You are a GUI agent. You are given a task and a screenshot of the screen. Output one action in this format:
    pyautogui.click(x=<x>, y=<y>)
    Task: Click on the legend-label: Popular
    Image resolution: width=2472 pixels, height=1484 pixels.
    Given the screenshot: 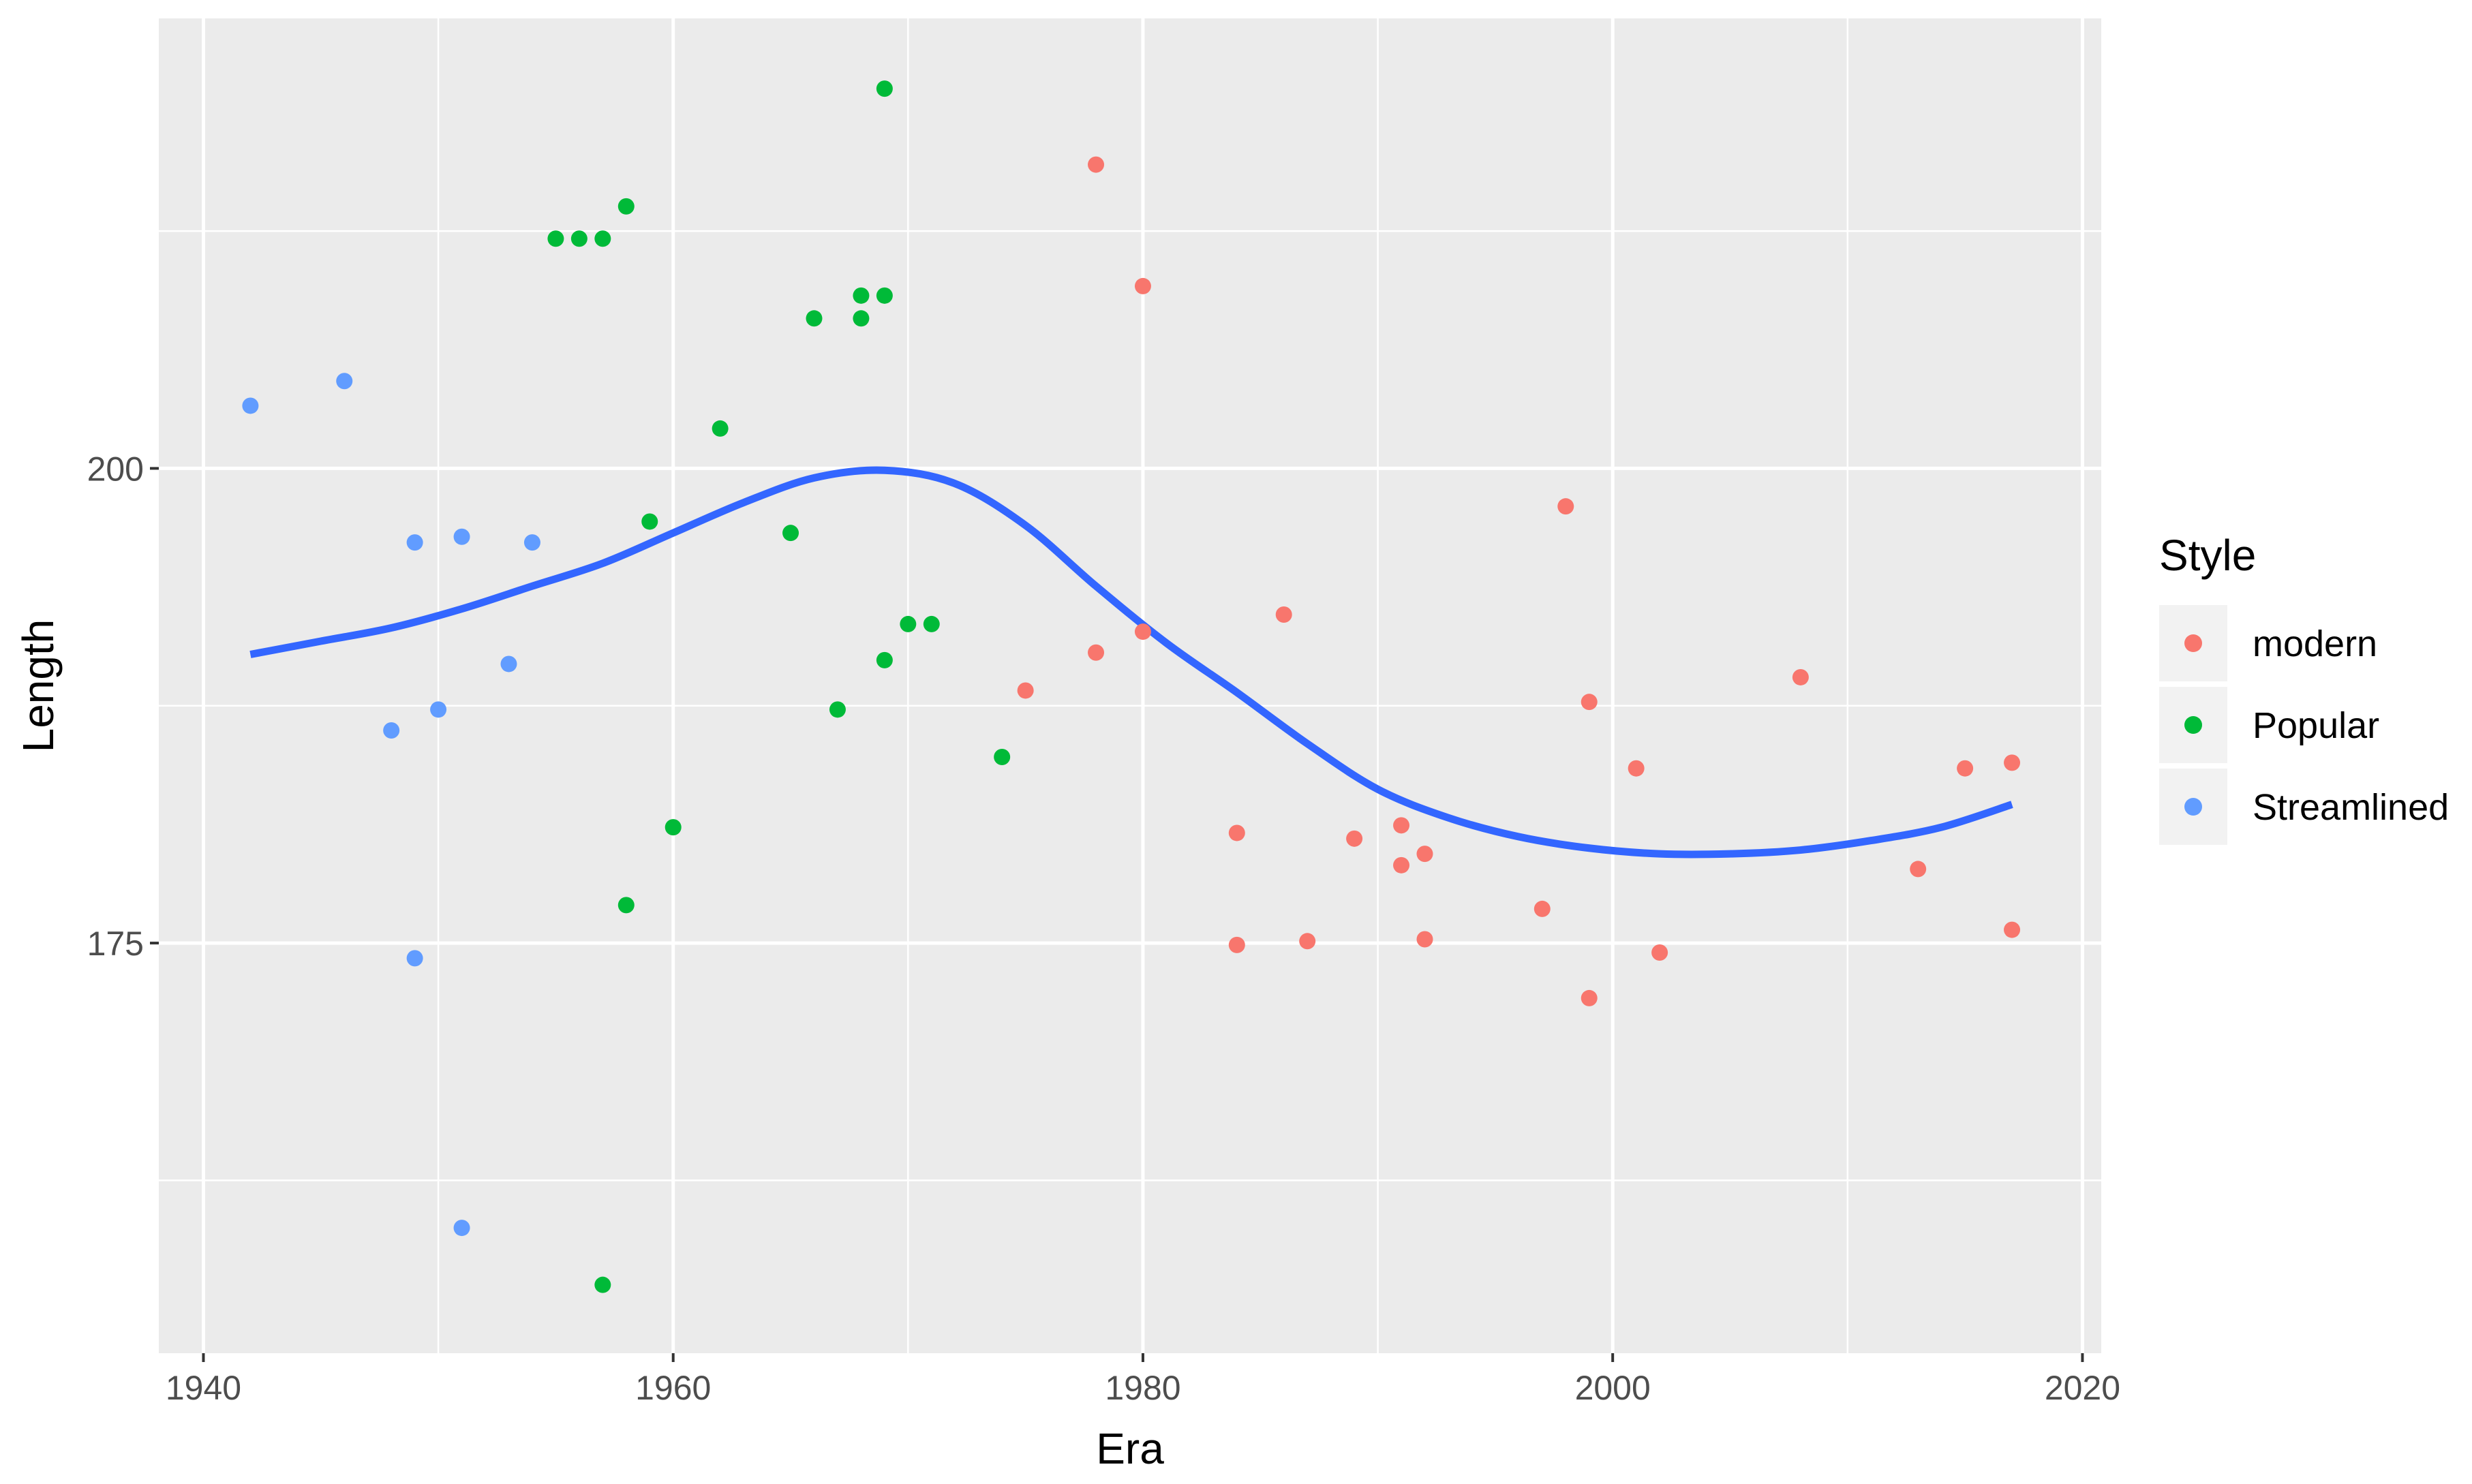 What is the action you would take?
    pyautogui.click(x=2316, y=726)
    